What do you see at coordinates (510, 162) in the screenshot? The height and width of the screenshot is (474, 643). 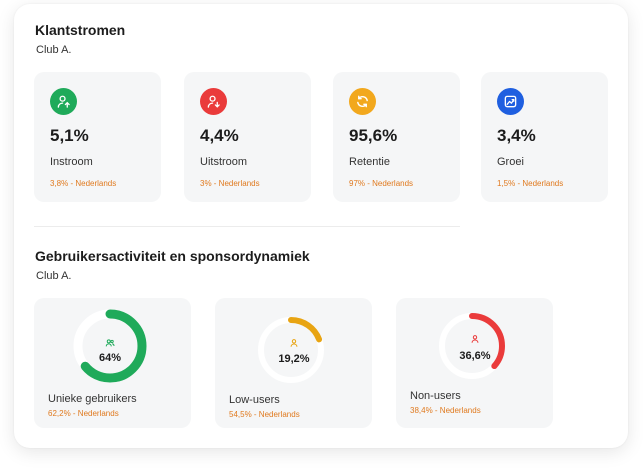 I see `kpi-label: Groei` at bounding box center [510, 162].